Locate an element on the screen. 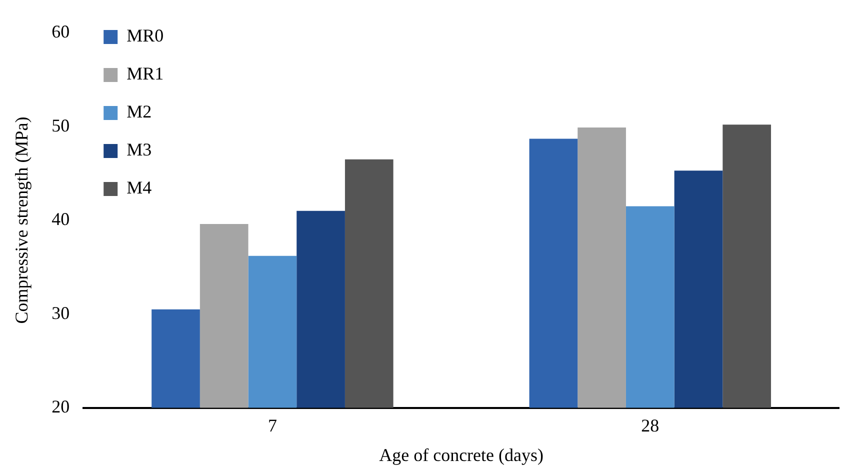  x-axis-title: Age of concrete (days) is located at coordinates (461, 454).